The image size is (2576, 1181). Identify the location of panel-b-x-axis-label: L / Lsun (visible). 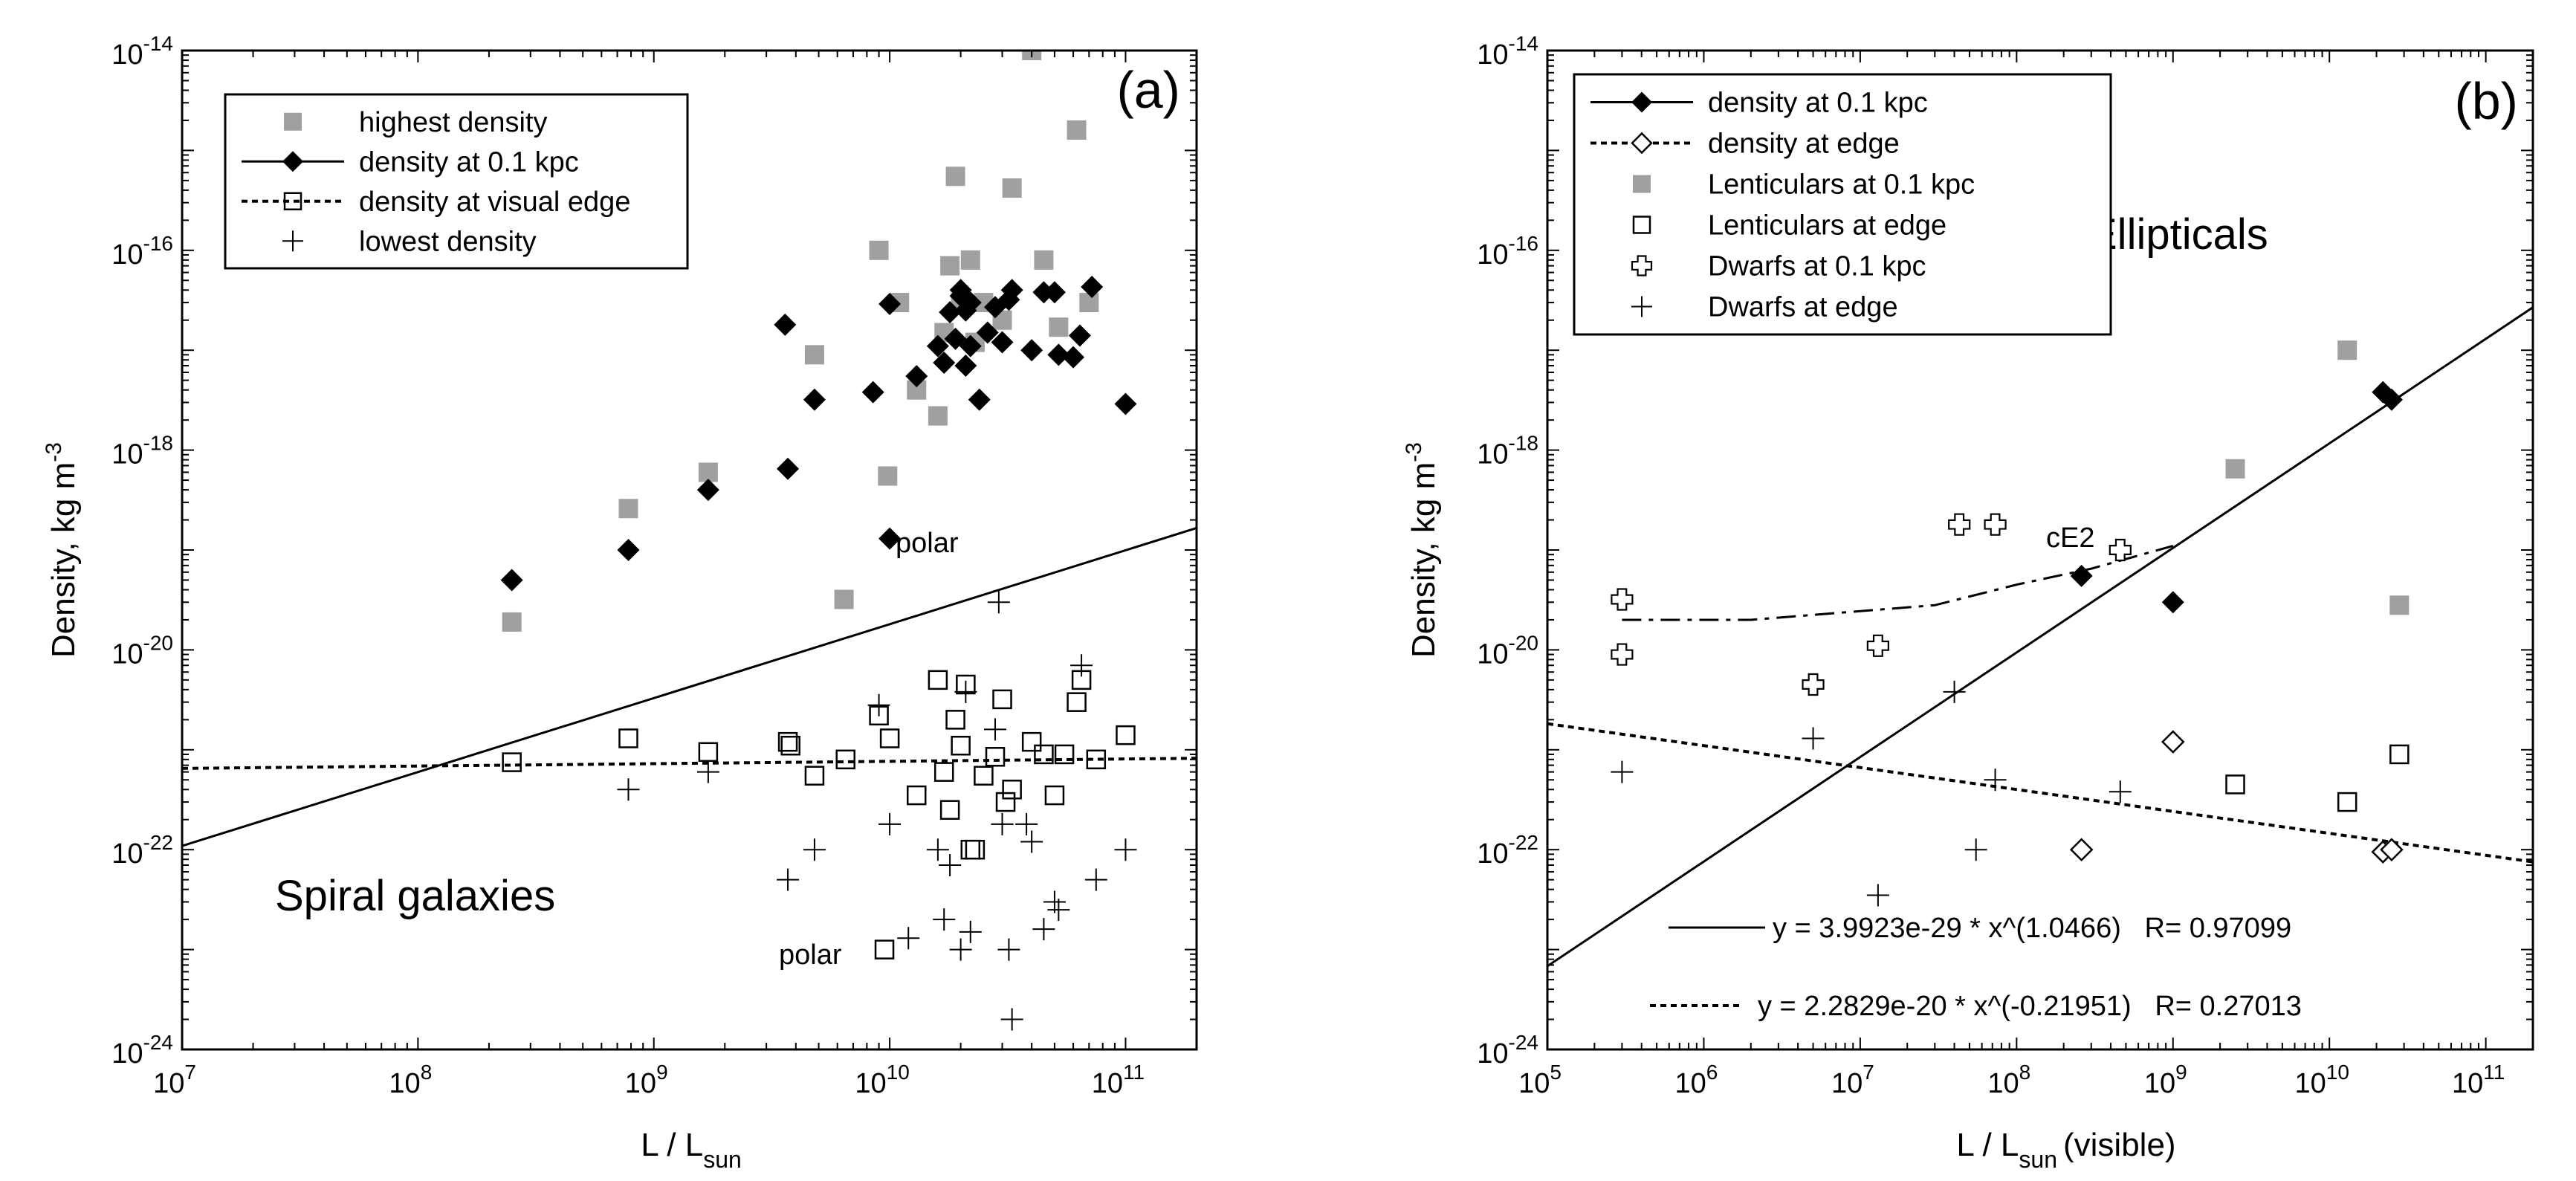
(2065, 1150).